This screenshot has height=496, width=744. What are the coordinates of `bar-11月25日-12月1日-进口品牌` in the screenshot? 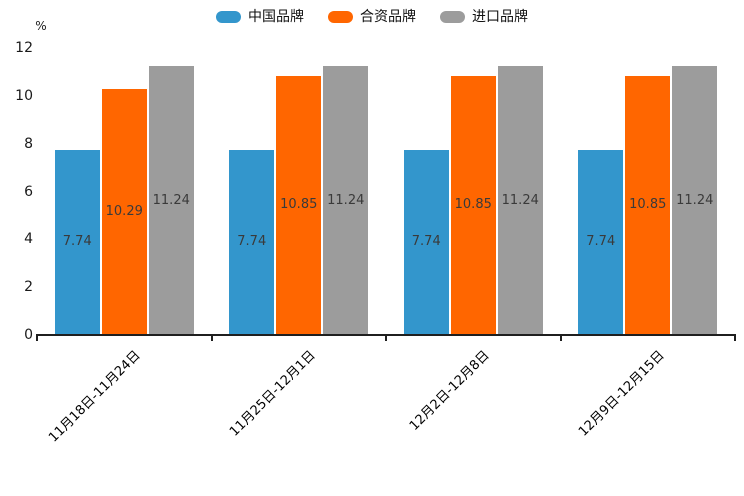 It's located at (346, 200).